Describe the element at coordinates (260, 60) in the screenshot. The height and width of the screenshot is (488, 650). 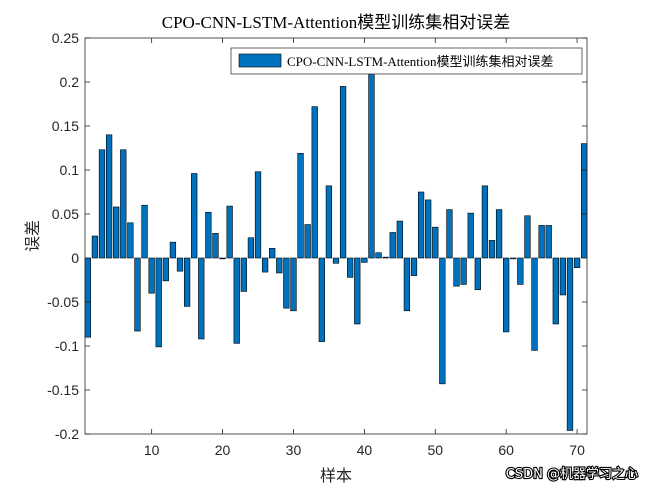
I see `legend-swatch` at that location.